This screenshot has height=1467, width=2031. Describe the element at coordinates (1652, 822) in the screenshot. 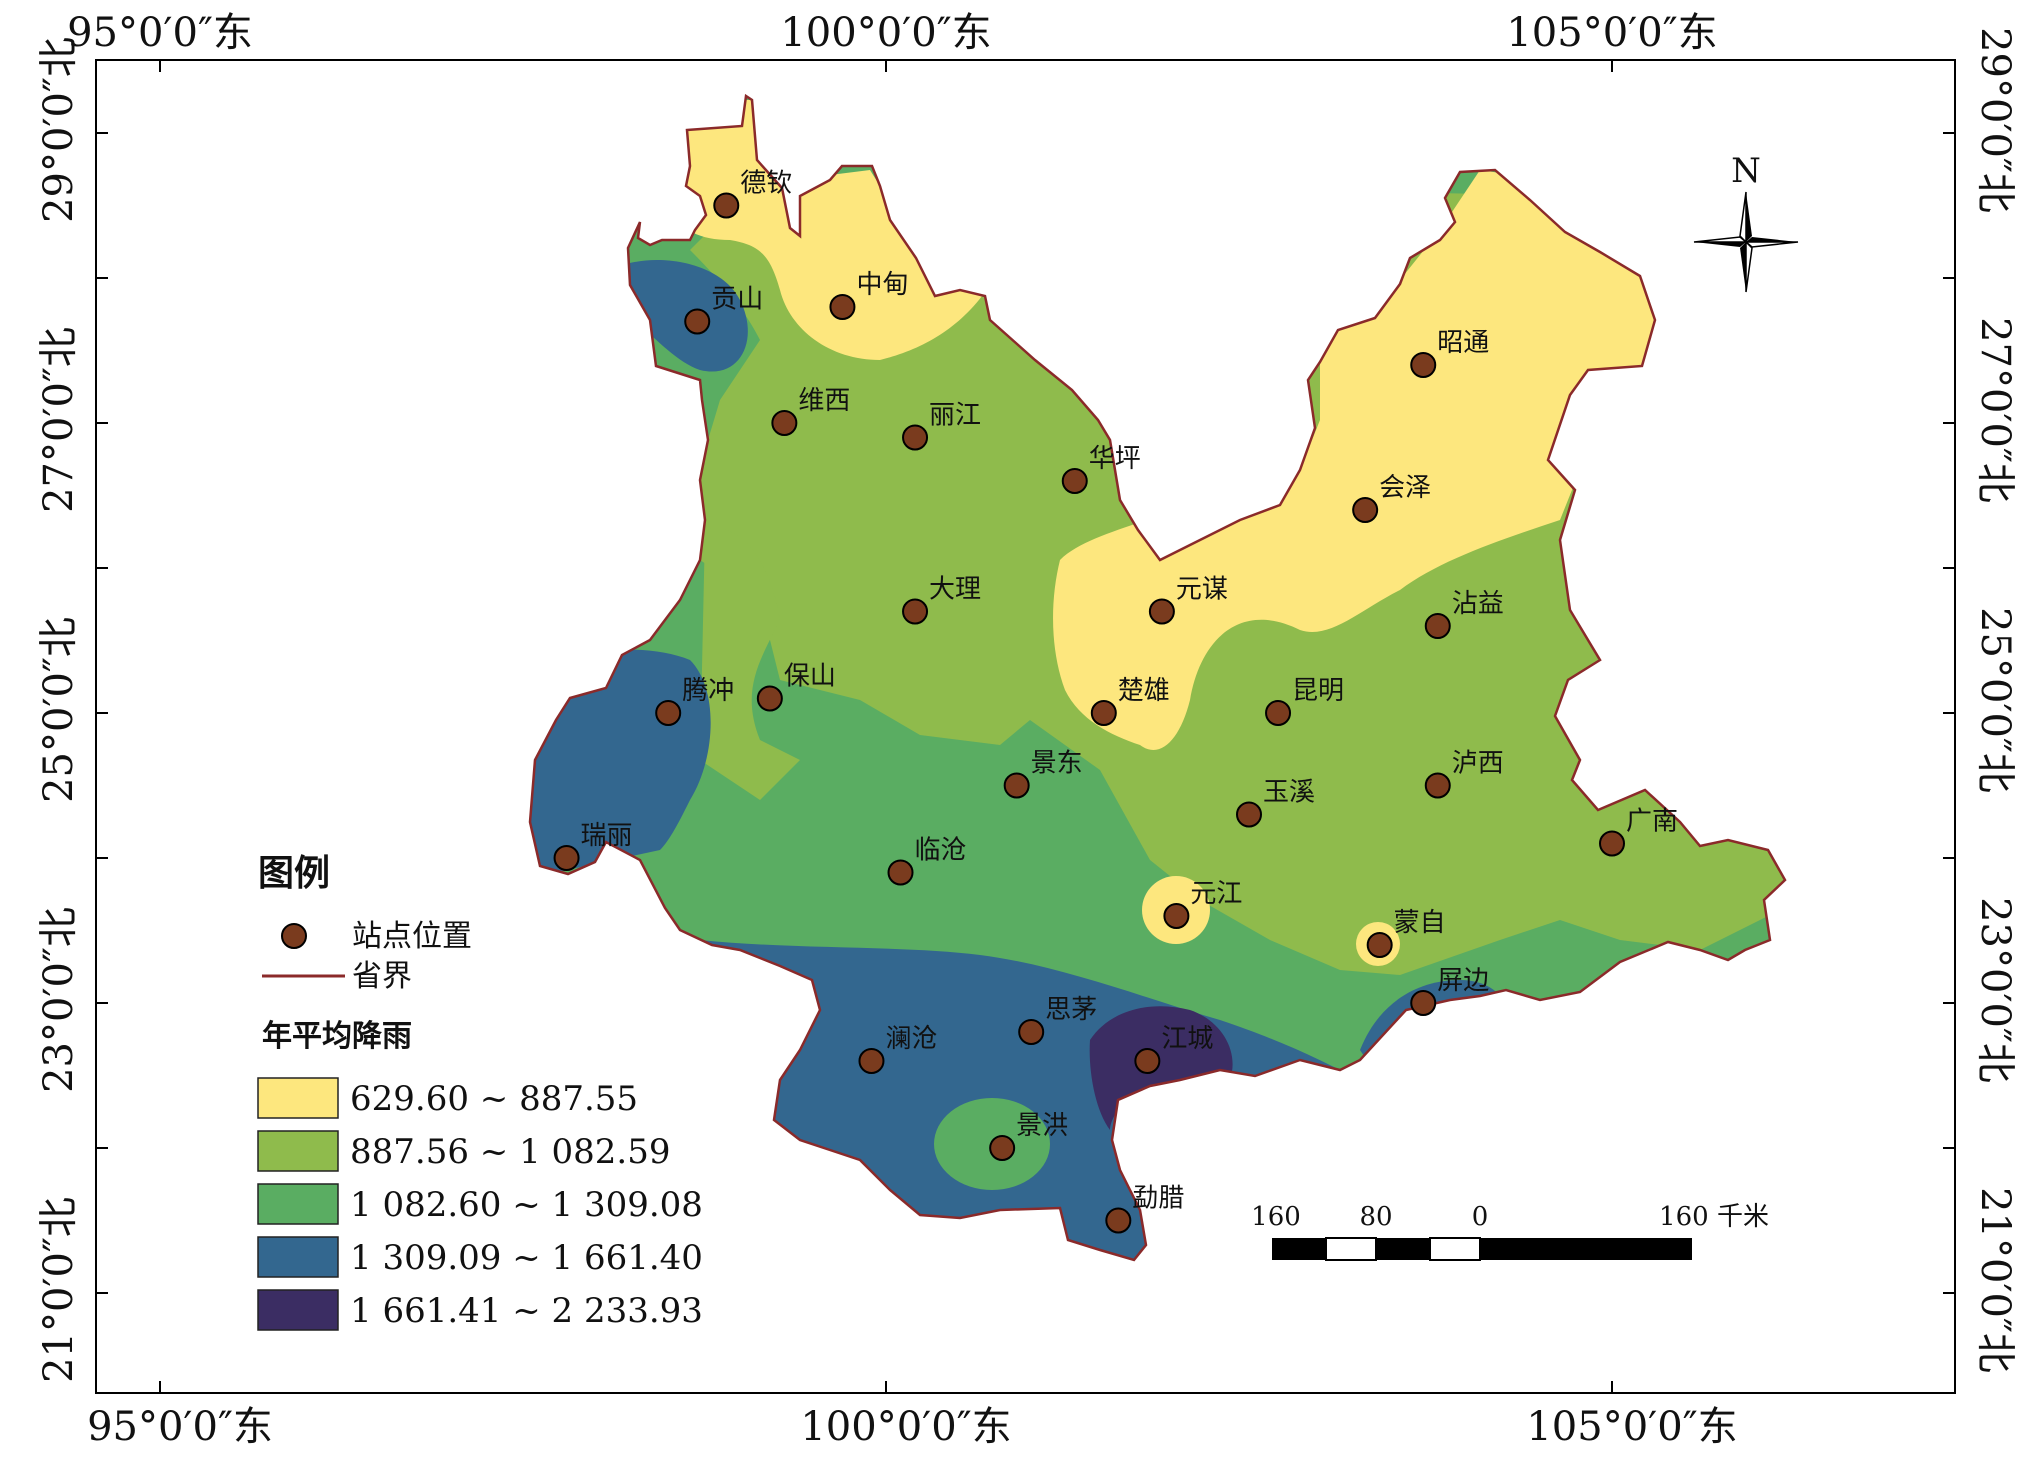

I see `station-label: 广南` at that location.